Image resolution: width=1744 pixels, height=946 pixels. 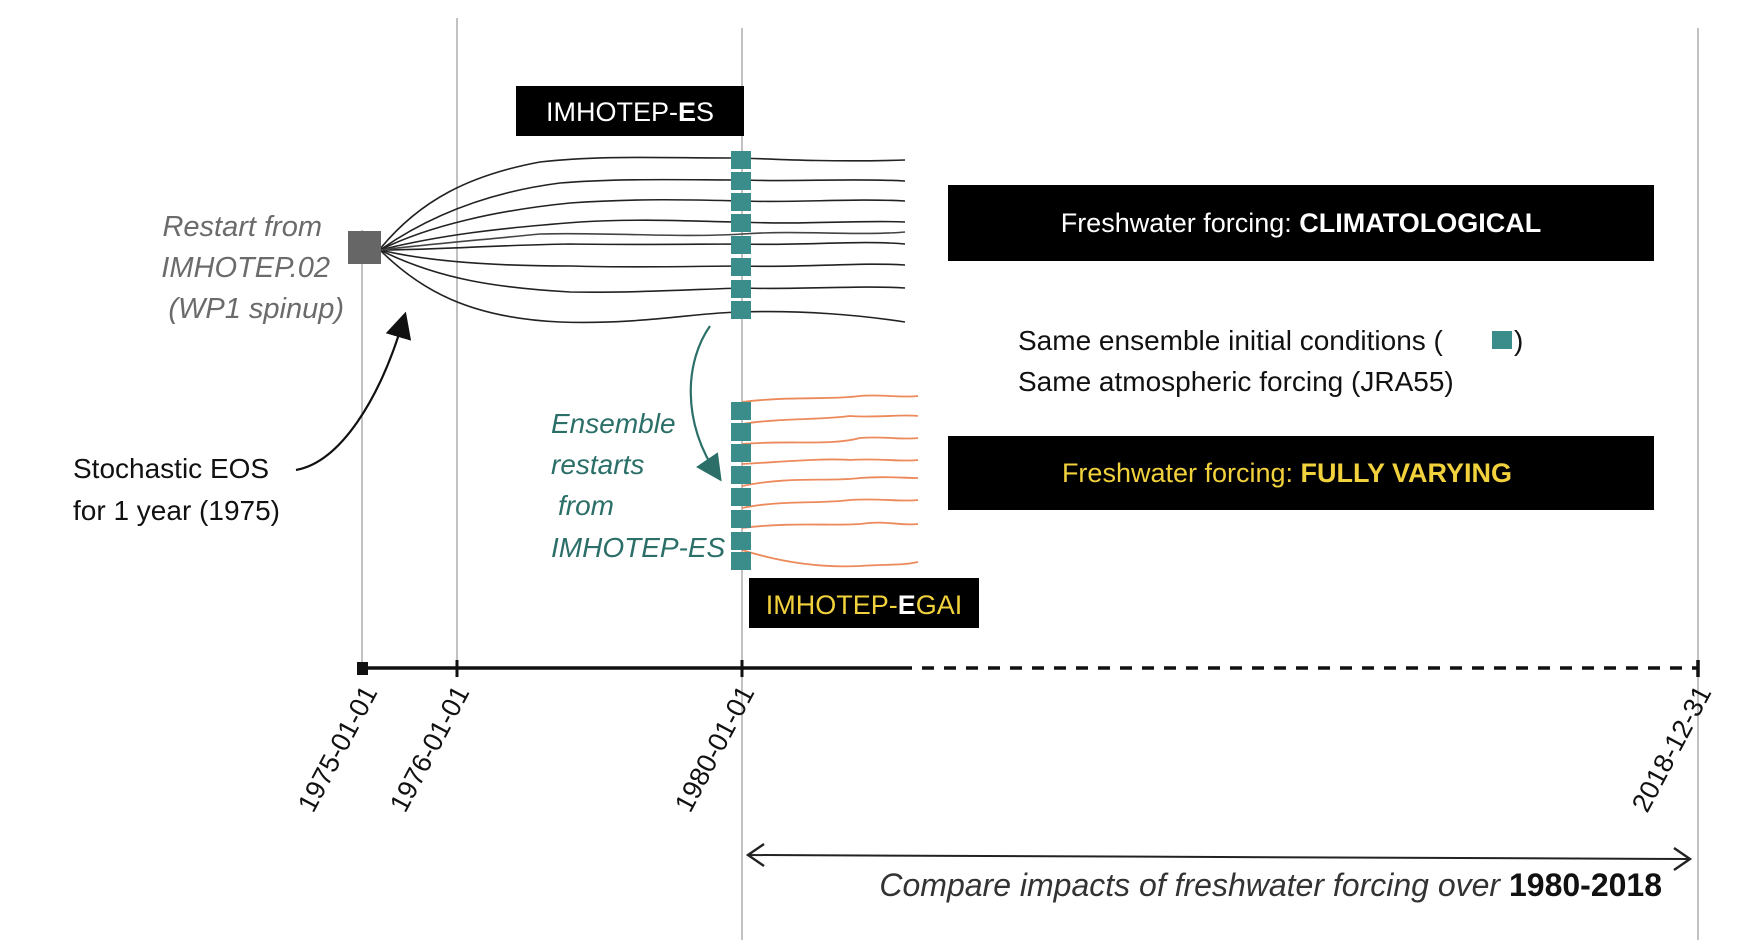 What do you see at coordinates (245, 268) in the screenshot?
I see `restart-line-2: IMHOTEP.02` at bounding box center [245, 268].